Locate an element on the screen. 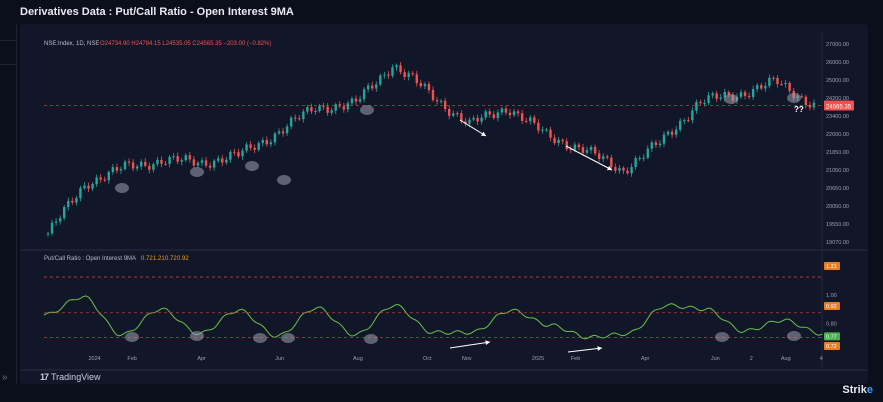  pcr-plot is located at coordinates (433, 308).